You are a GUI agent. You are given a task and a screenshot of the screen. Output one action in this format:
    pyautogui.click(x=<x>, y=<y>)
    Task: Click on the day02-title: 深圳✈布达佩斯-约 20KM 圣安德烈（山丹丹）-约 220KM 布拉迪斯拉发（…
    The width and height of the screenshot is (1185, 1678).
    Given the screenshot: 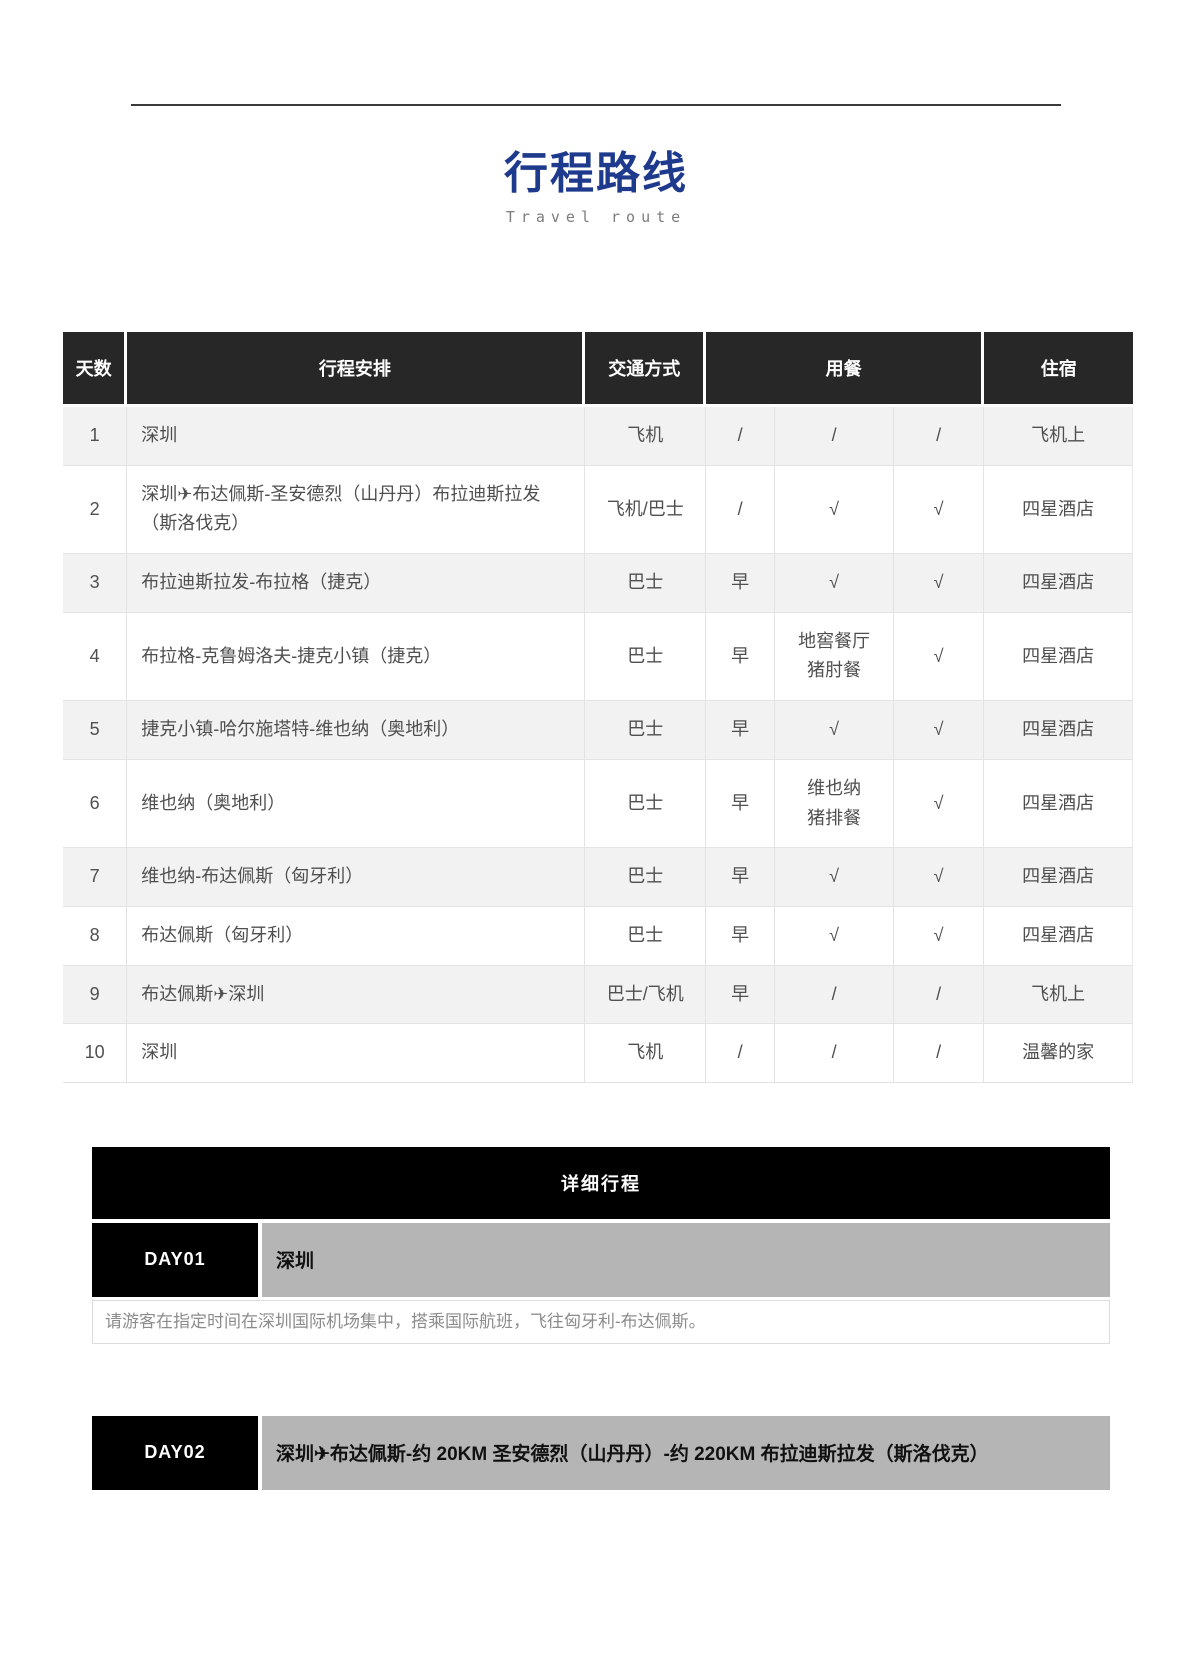 What is the action you would take?
    pyautogui.click(x=686, y=1452)
    